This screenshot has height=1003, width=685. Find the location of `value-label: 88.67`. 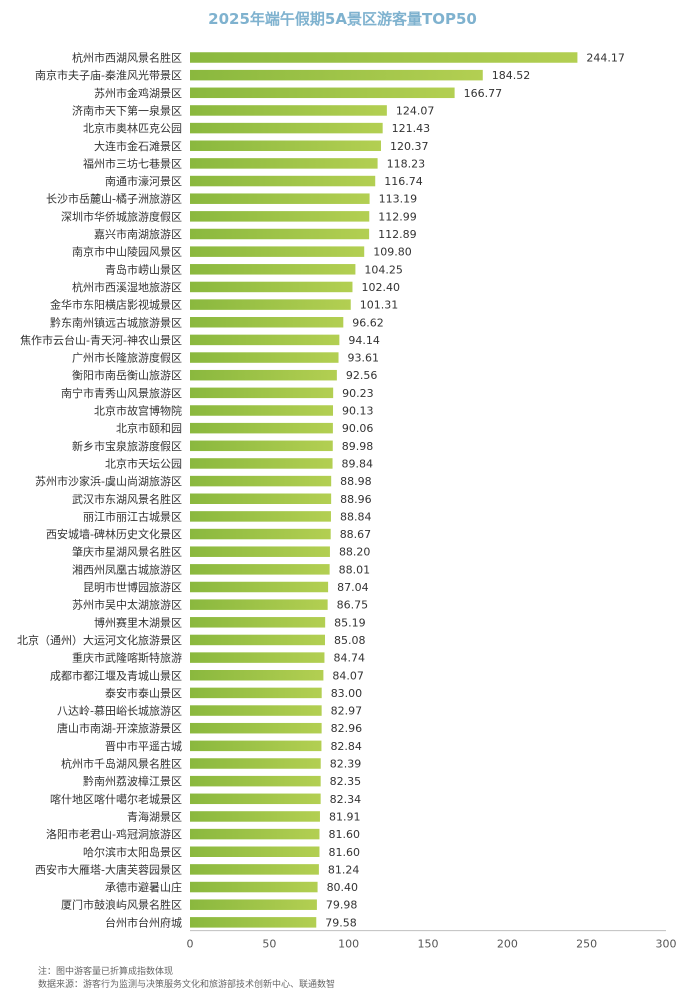

value-label: 88.67 is located at coordinates (356, 534).